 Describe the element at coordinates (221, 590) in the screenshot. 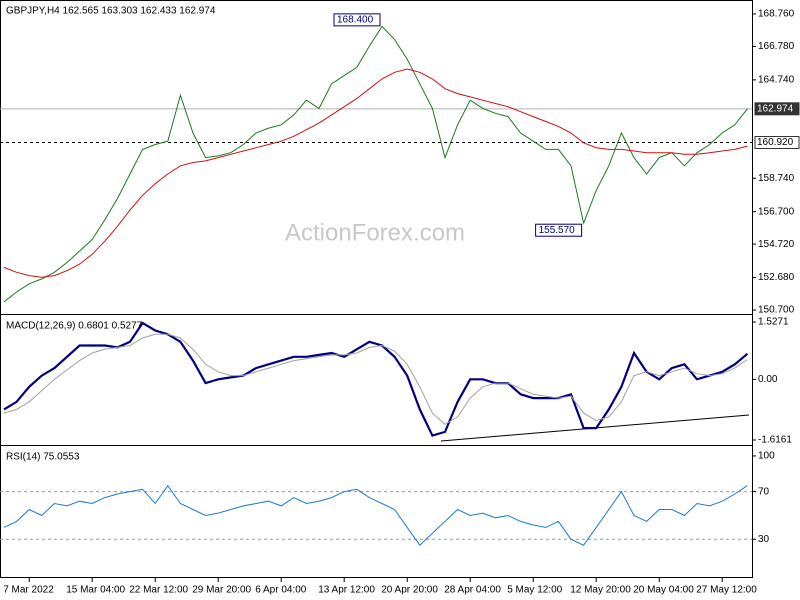

I see `x-tick-label: 29 Mar 20:00` at that location.